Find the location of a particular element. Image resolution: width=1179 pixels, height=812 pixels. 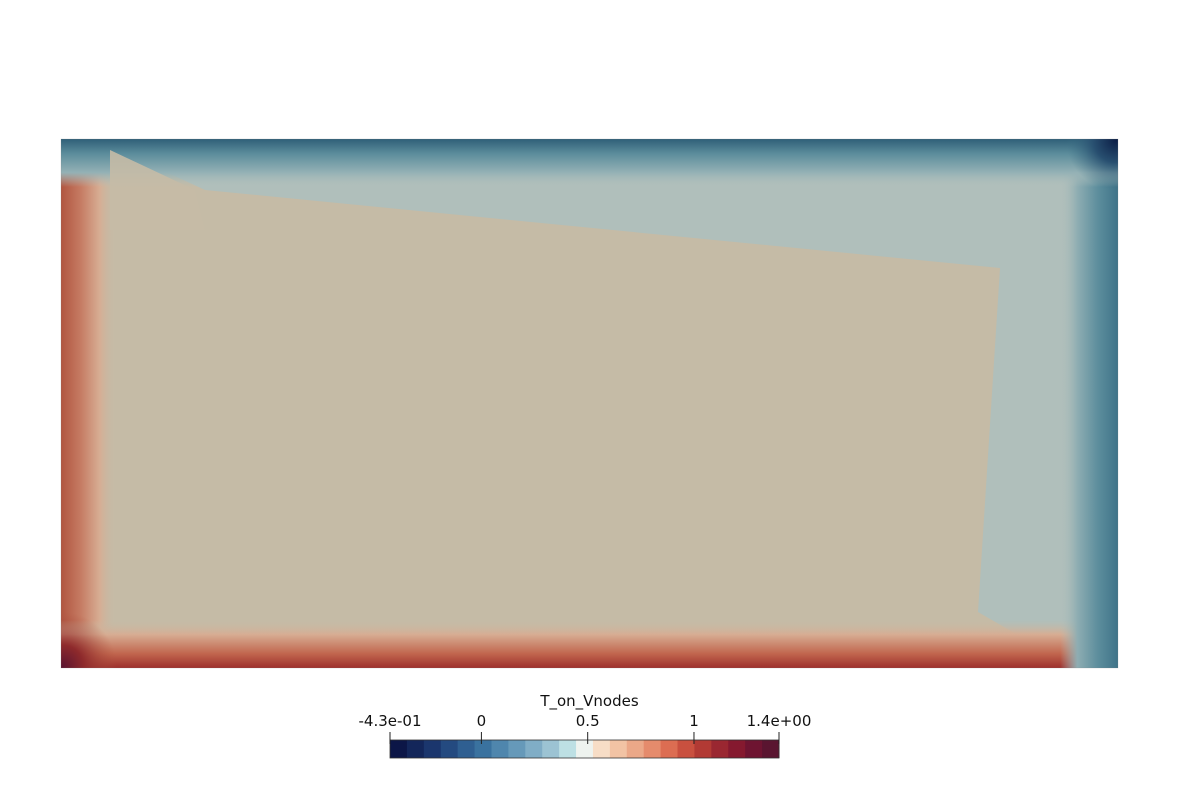

colorbar is located at coordinates (584, 745).